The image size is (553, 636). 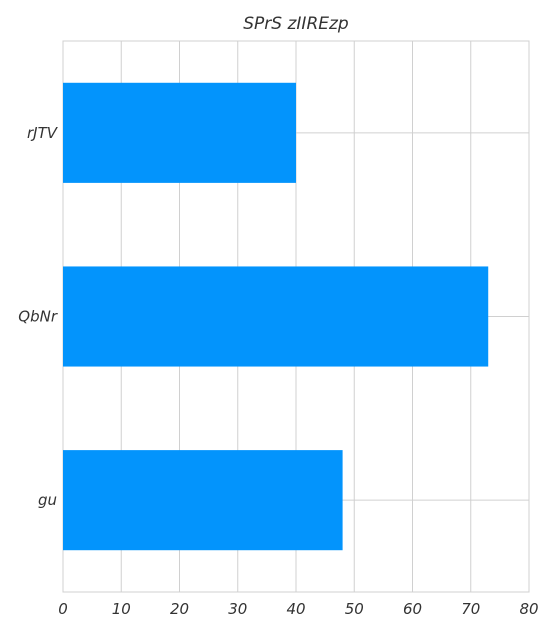 What do you see at coordinates (63, 609) in the screenshot?
I see `x-tick-label: 0` at bounding box center [63, 609].